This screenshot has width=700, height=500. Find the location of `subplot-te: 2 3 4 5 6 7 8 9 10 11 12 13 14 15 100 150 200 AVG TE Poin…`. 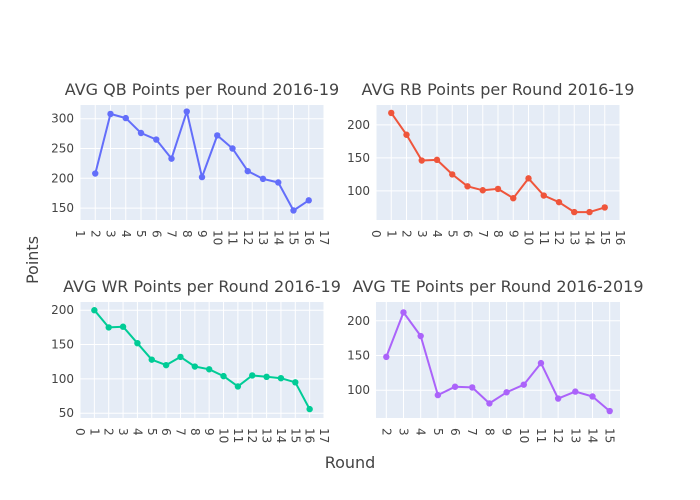

subplot-te: 2 3 4 5 6 7 8 9 10 11 12 13 14 15 100 150 200 AVG TE Poin… is located at coordinates (495, 360).